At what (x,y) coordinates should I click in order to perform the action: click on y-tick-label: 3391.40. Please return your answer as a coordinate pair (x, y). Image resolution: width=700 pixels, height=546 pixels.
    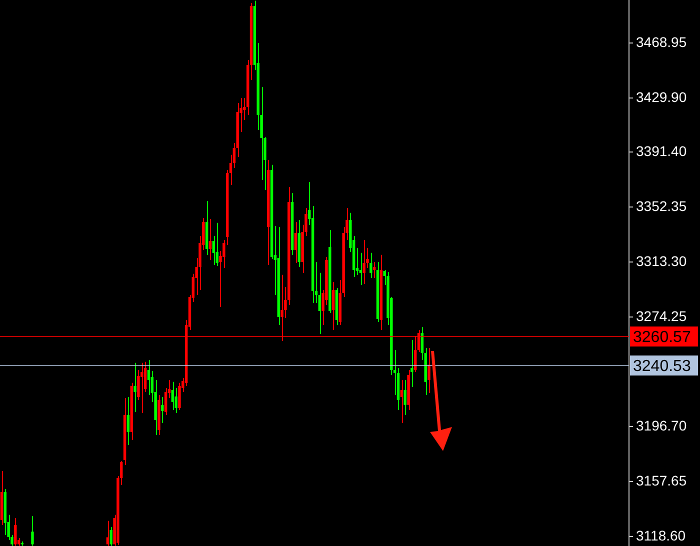
    Looking at the image, I should click on (661, 151).